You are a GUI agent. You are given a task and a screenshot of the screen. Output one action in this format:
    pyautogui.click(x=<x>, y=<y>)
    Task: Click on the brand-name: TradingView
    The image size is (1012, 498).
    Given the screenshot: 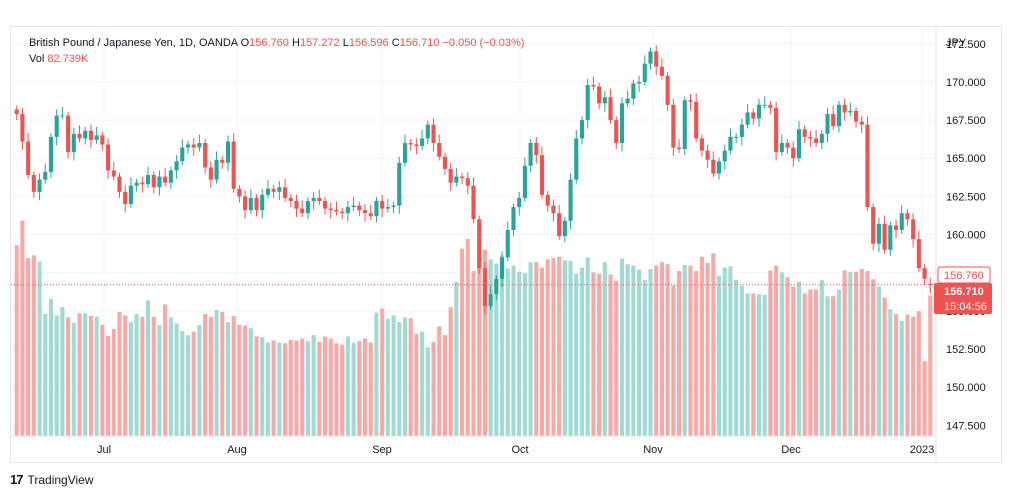 What is the action you would take?
    pyautogui.click(x=60, y=479)
    